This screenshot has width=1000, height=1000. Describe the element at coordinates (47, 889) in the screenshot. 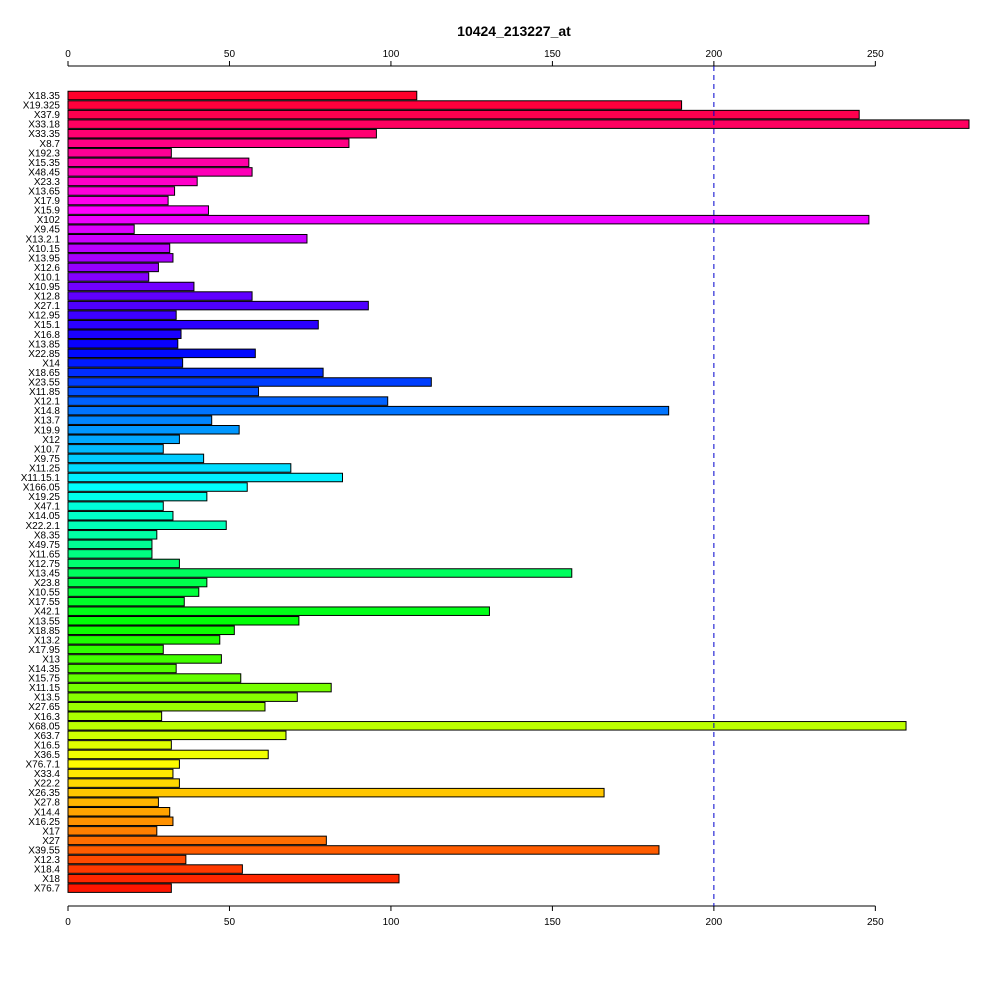

I see `category-label: X76.7` at that location.